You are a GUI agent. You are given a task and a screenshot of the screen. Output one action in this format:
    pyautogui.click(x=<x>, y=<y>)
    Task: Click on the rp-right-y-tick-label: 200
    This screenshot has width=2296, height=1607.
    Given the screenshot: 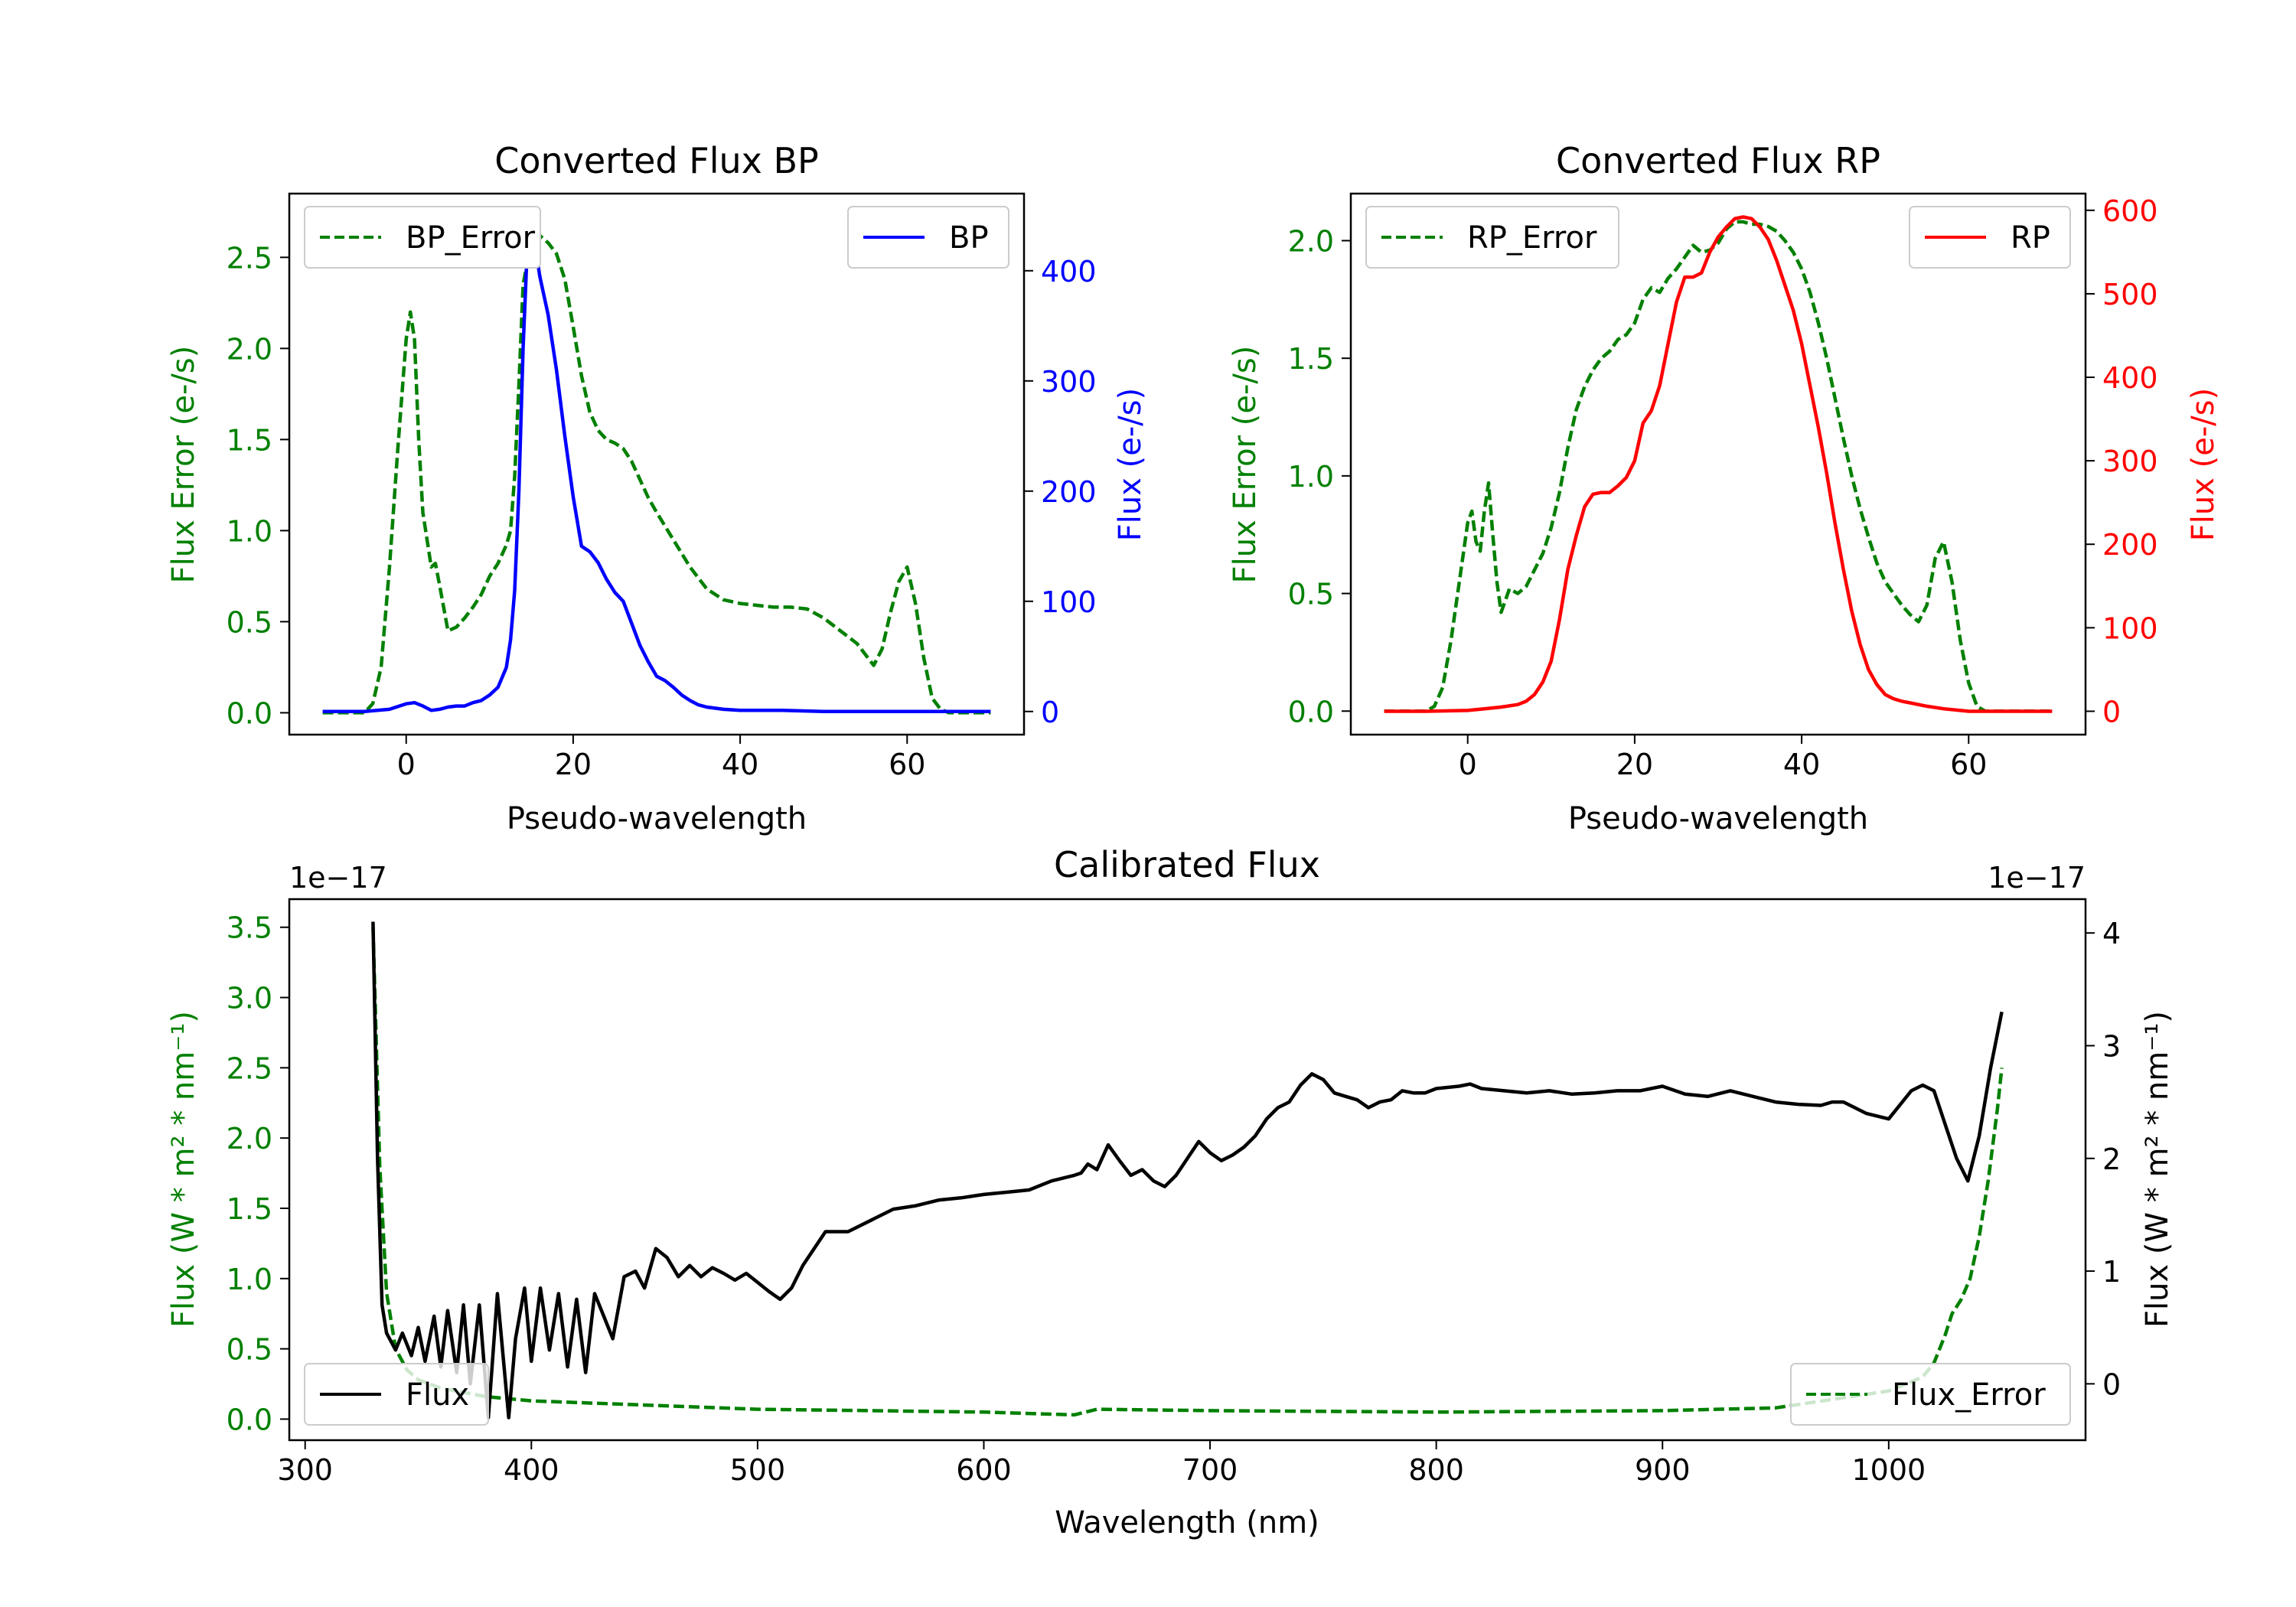 What is the action you would take?
    pyautogui.click(x=2130, y=545)
    